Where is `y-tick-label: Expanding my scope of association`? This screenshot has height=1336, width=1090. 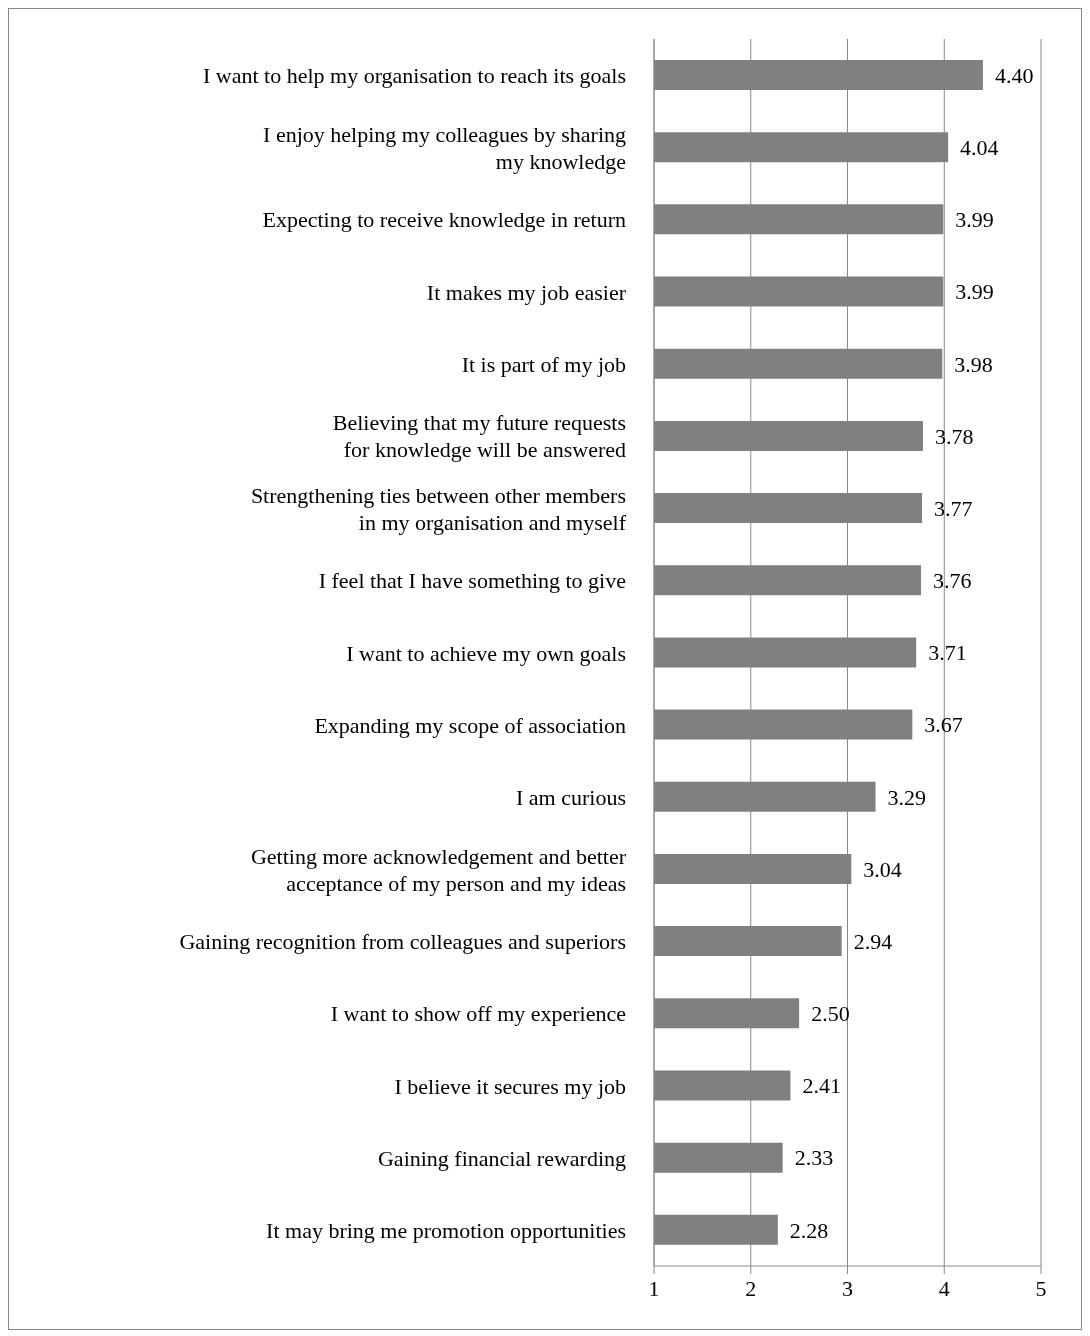 y-tick-label: Expanding my scope of association is located at coordinates (470, 725).